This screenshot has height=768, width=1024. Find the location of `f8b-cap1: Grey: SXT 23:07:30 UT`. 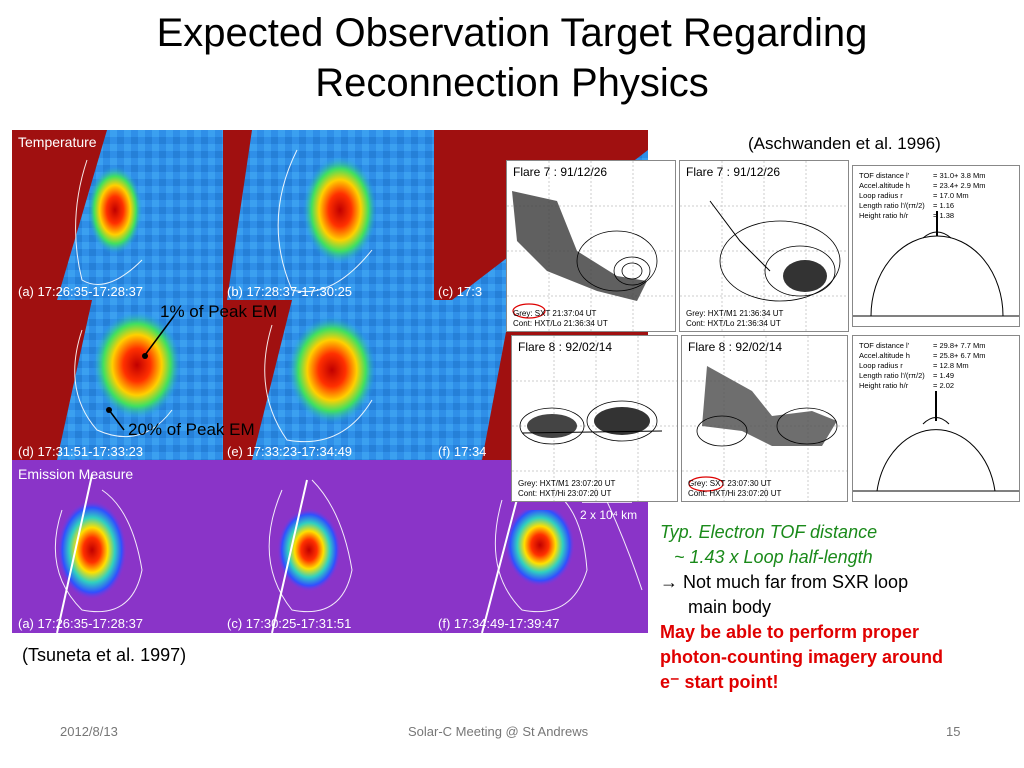

f8b-cap1: Grey: SXT 23:07:30 UT is located at coordinates (730, 483).